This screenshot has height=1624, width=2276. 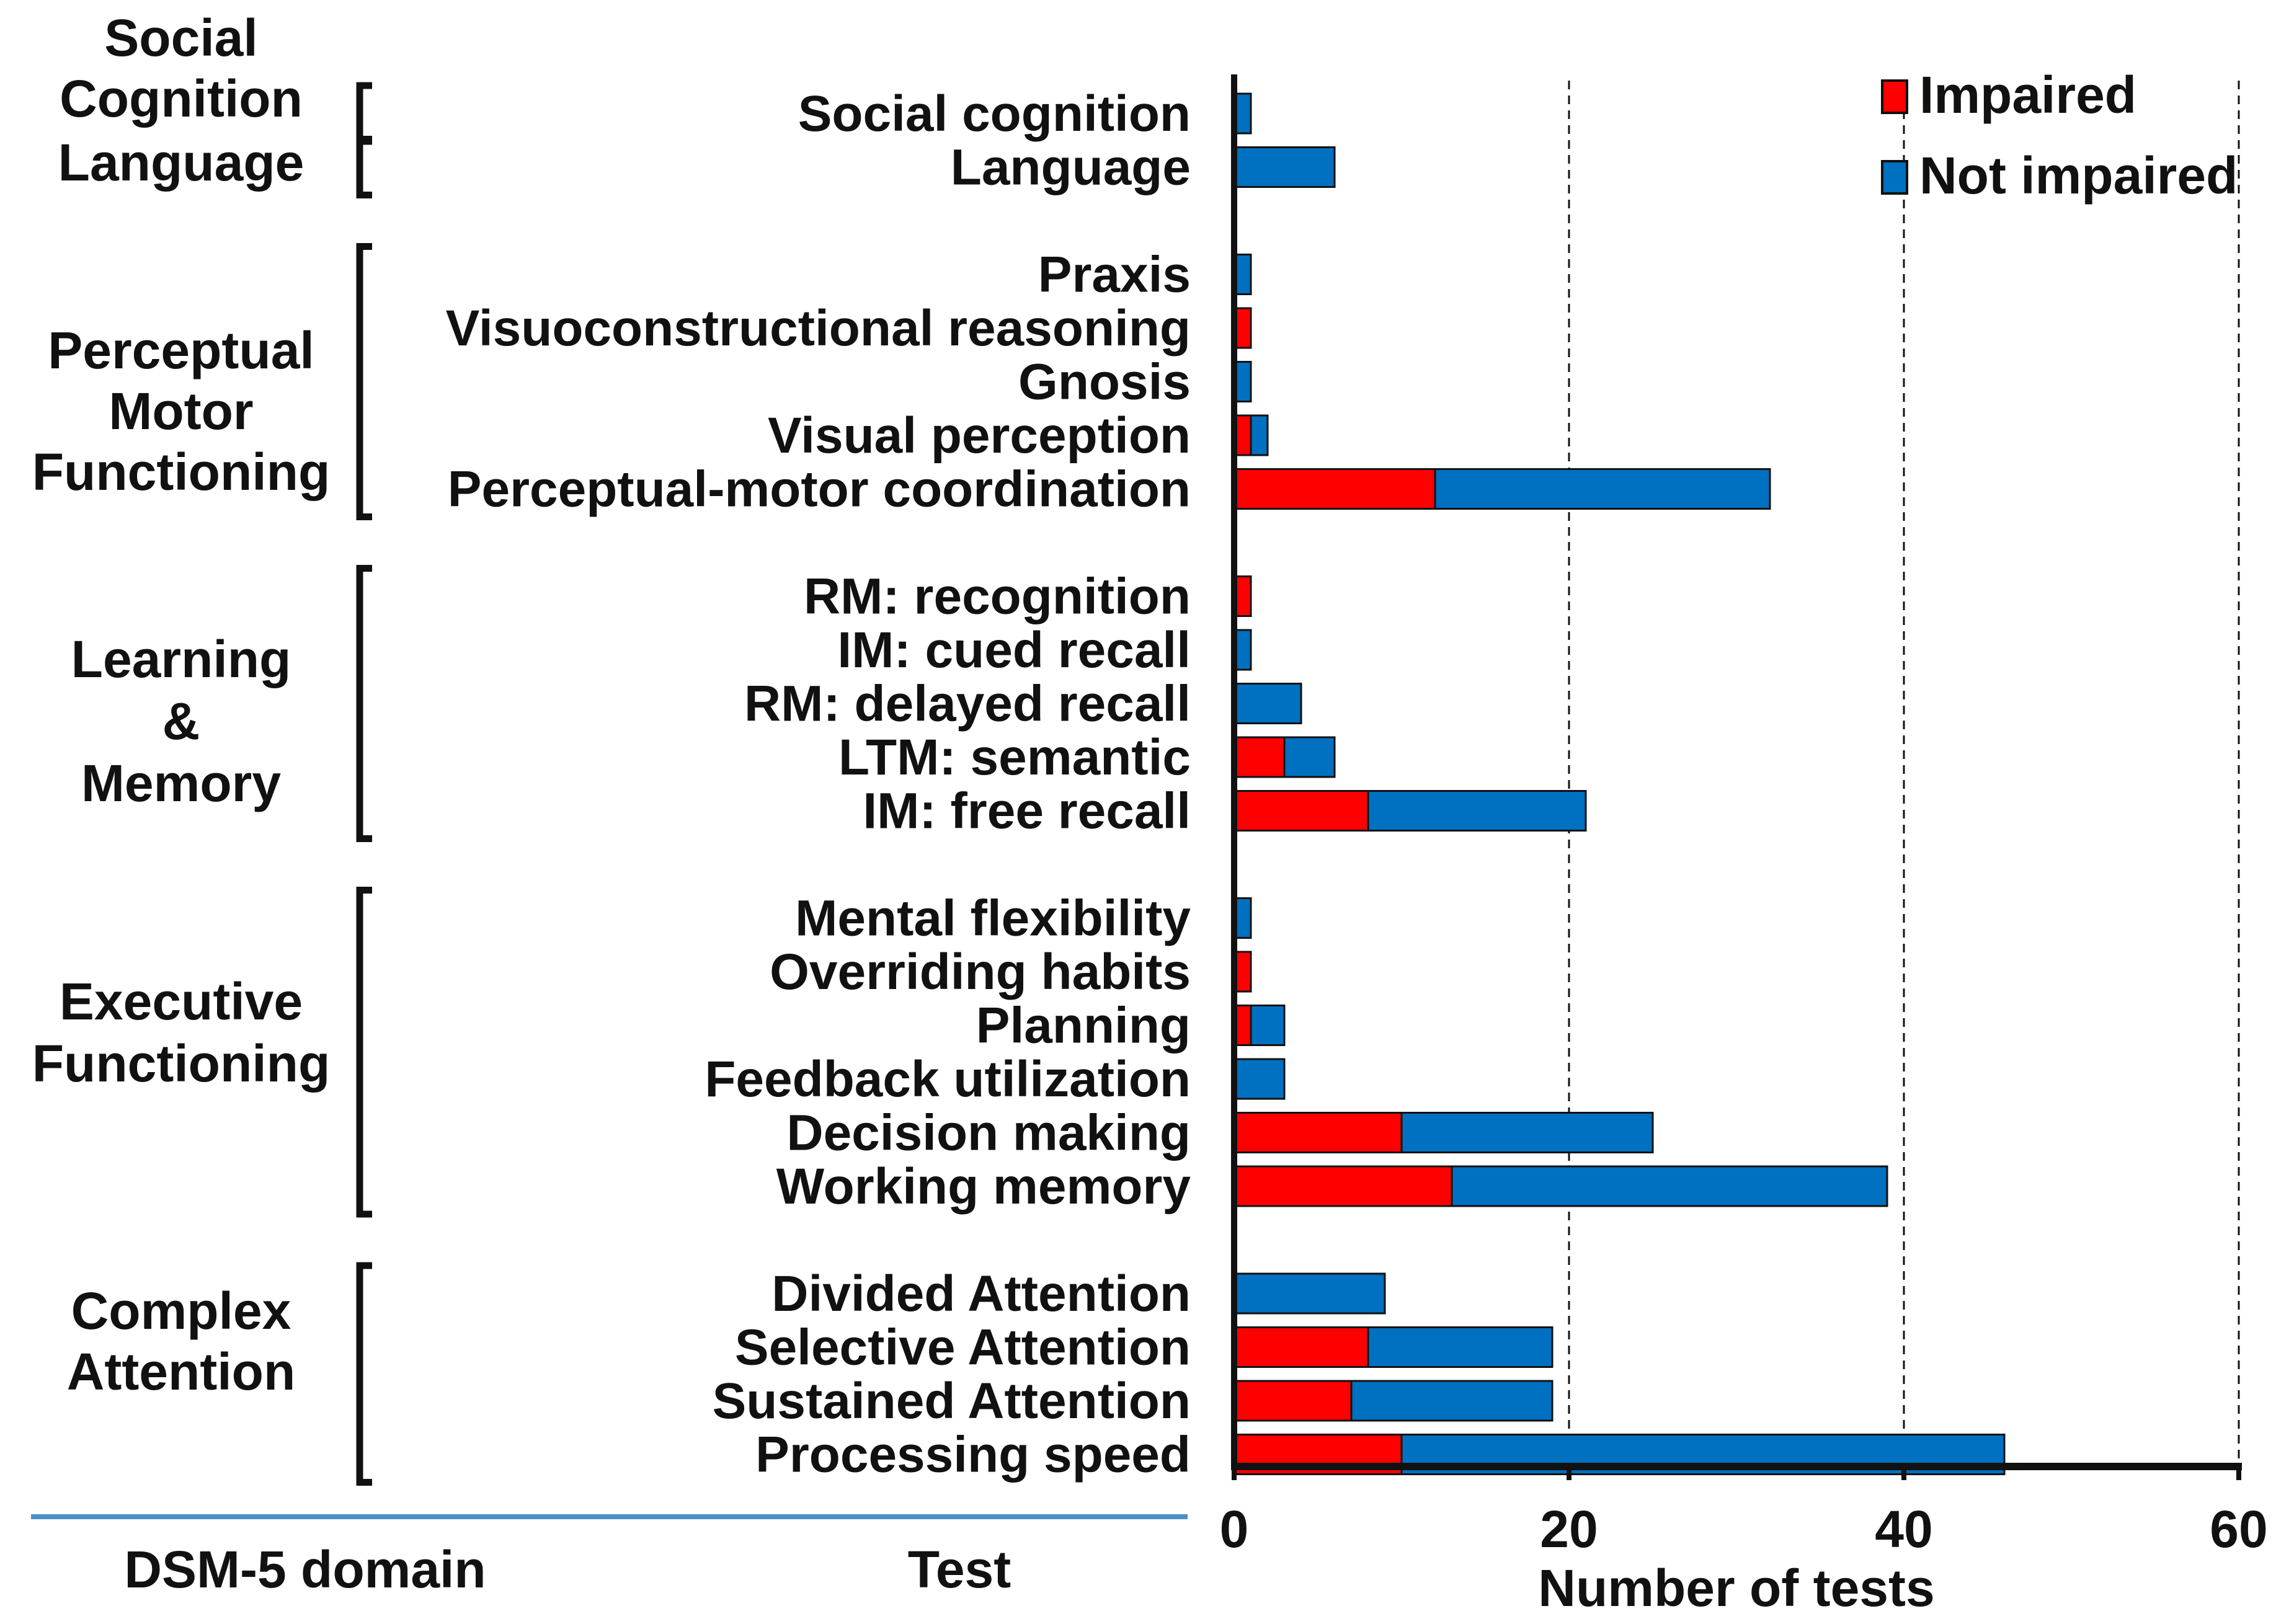 I want to click on test-label-decision-making: Decision making, so click(x=989, y=1133).